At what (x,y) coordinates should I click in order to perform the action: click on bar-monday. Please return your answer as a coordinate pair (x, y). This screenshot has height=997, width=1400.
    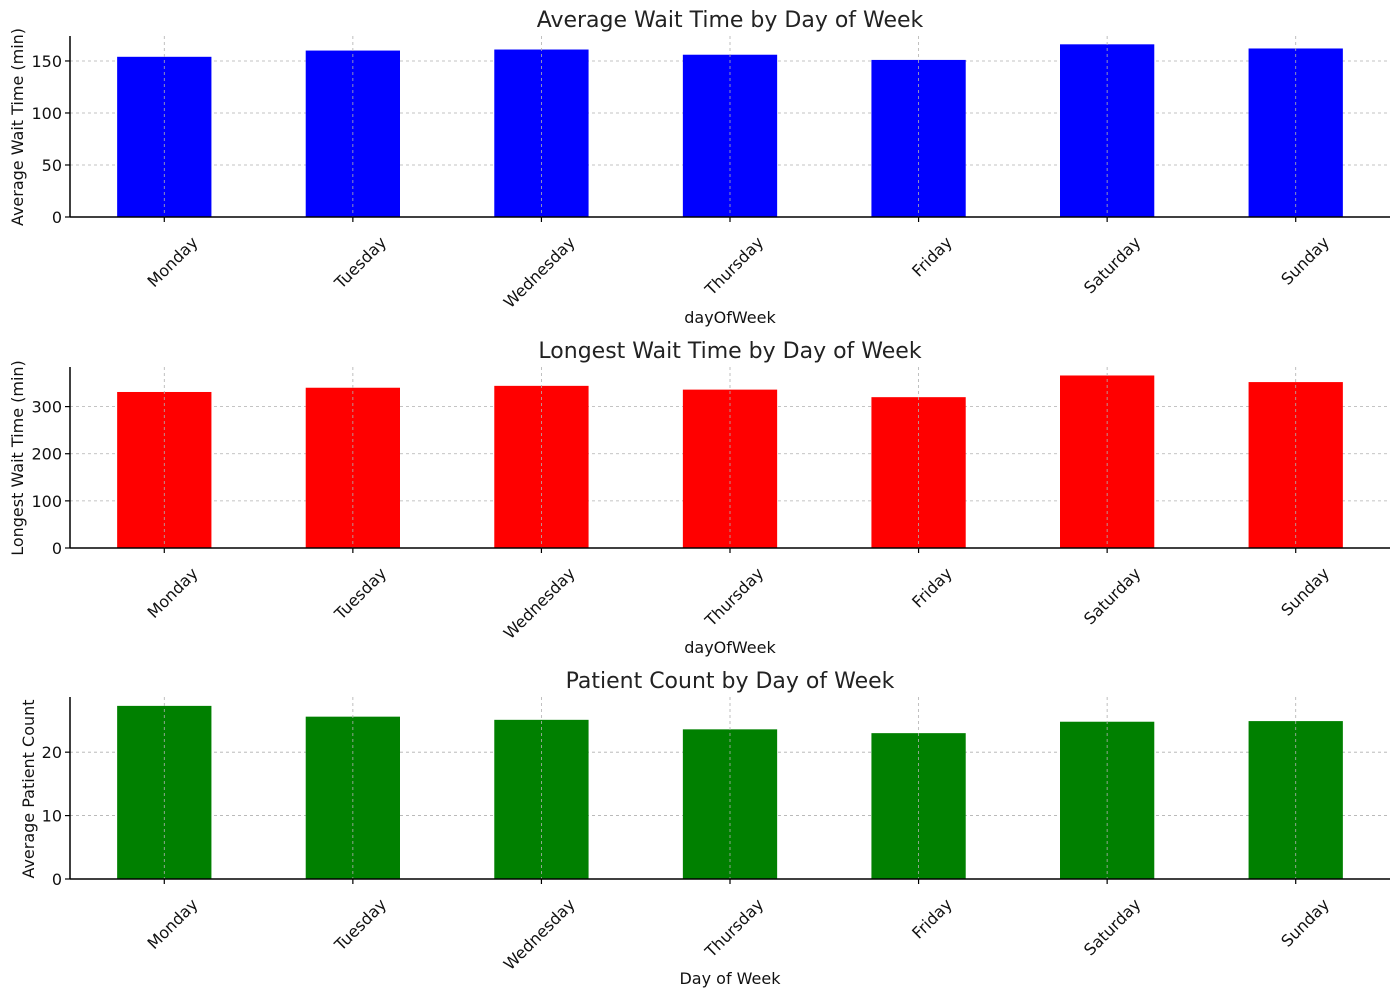
    Looking at the image, I should click on (164, 136).